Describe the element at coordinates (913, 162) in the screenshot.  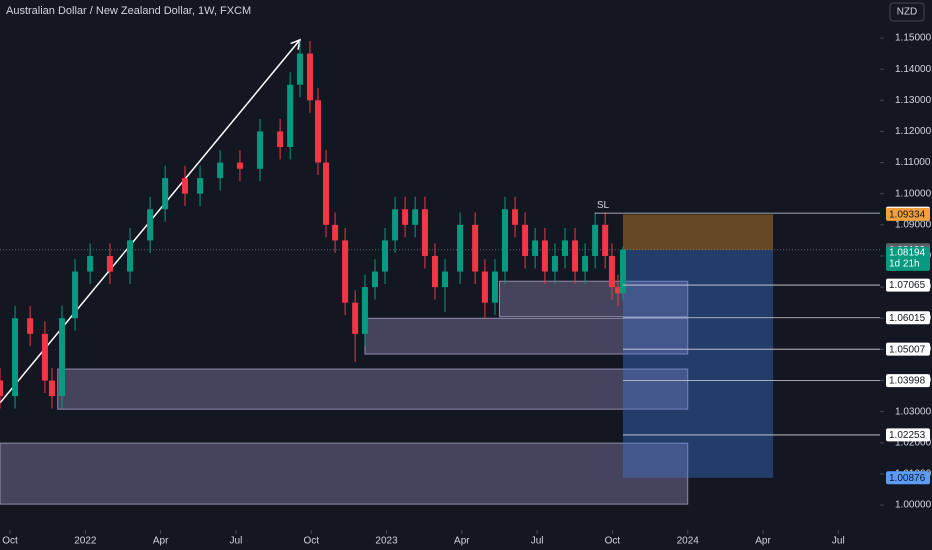
I see `y-tick-label: 1.11000` at that location.